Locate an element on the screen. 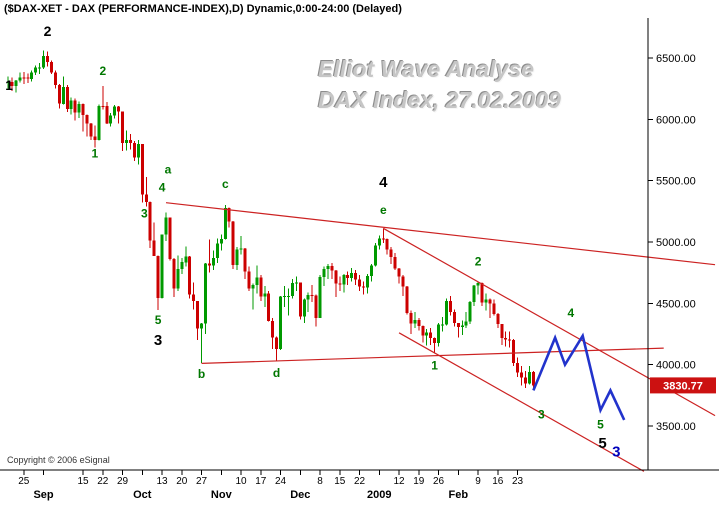 The width and height of the screenshot is (719, 510). x-axis-label: 22 is located at coordinates (360, 481).